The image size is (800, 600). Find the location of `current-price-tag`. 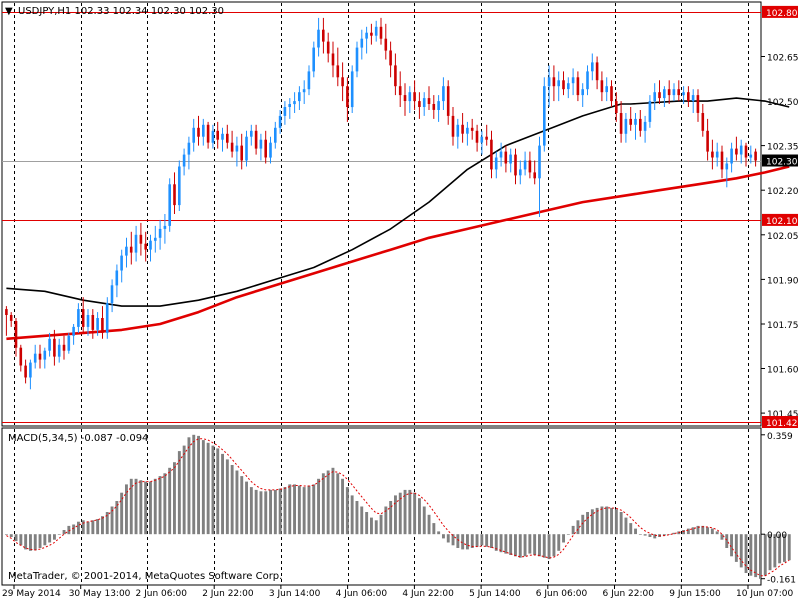

current-price-tag is located at coordinates (780, 160).